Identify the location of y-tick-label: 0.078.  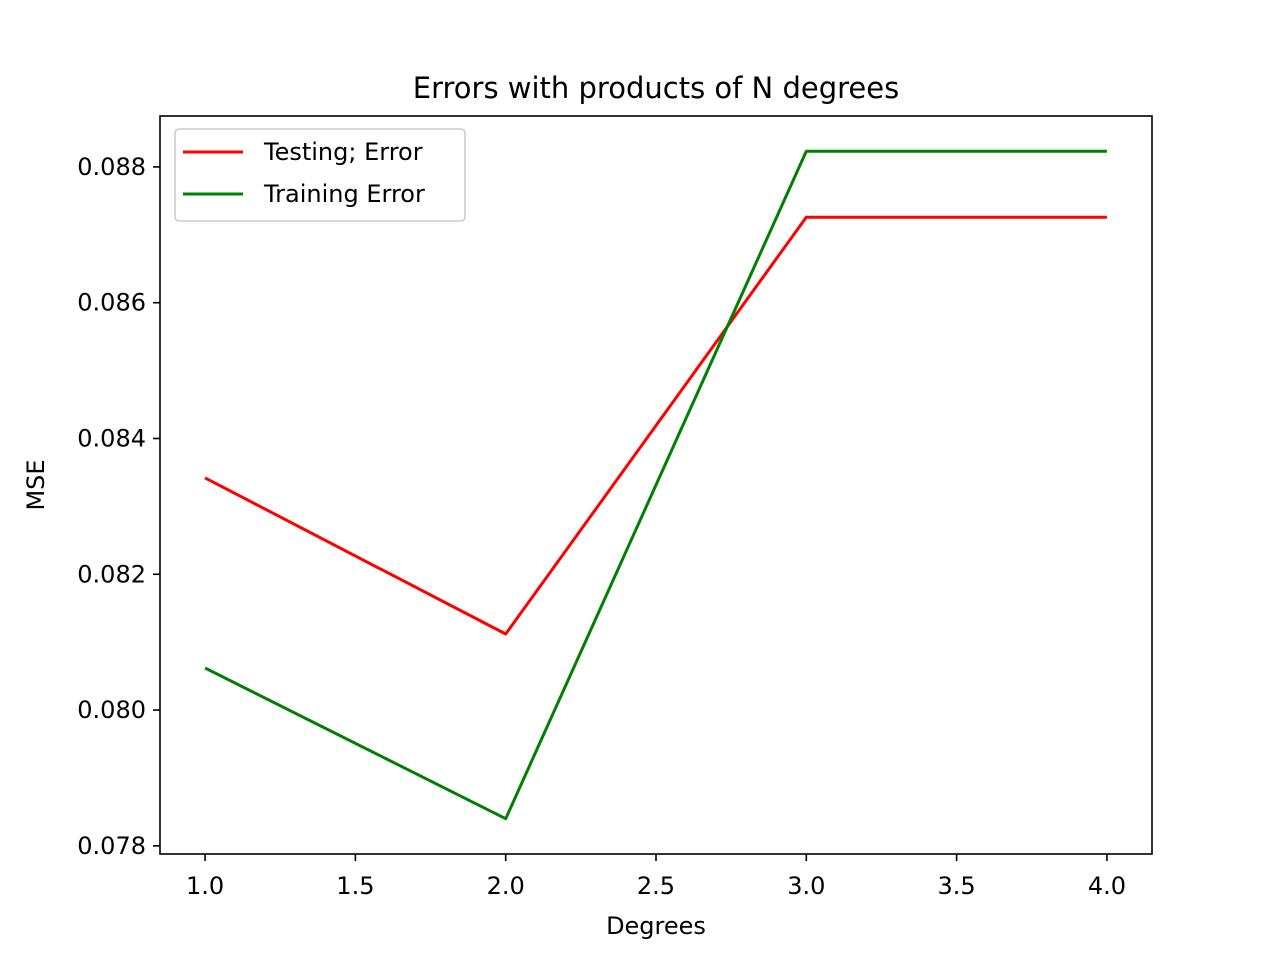
(111, 846).